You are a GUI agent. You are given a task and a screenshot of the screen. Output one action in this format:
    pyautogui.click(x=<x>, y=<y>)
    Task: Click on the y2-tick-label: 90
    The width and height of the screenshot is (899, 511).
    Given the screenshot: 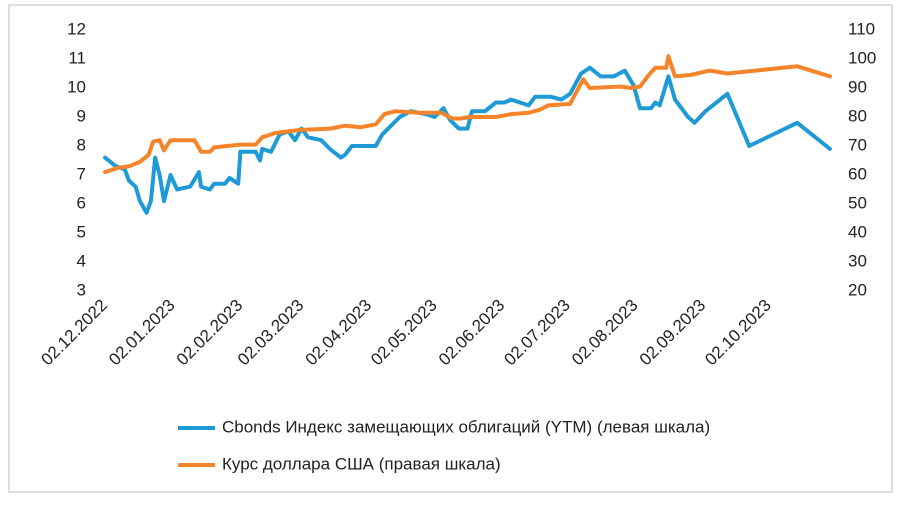 What is the action you would take?
    pyautogui.click(x=857, y=86)
    